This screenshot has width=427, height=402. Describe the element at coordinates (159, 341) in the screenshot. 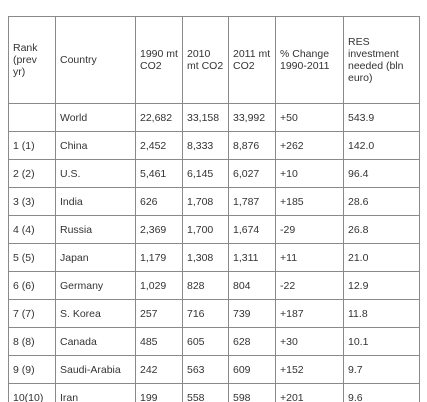

I see `table-cell: 485` at that location.